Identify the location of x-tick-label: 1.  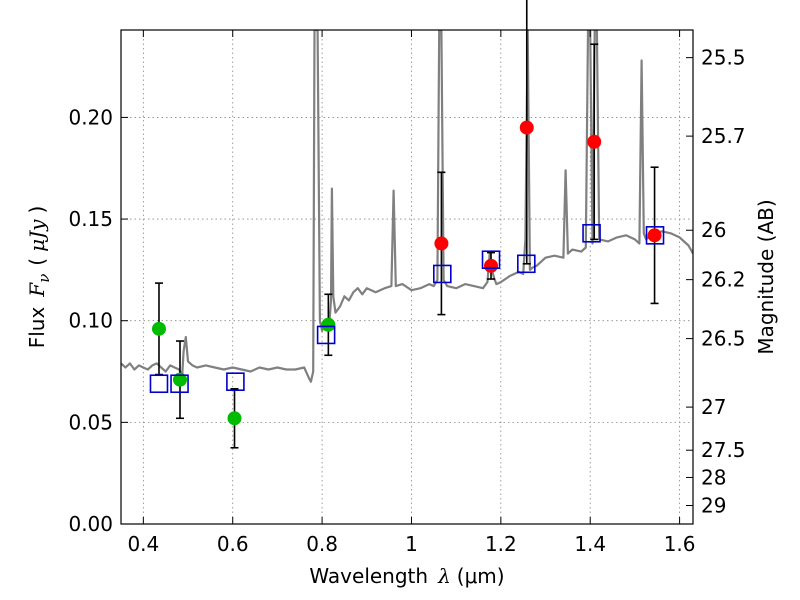
(411, 544).